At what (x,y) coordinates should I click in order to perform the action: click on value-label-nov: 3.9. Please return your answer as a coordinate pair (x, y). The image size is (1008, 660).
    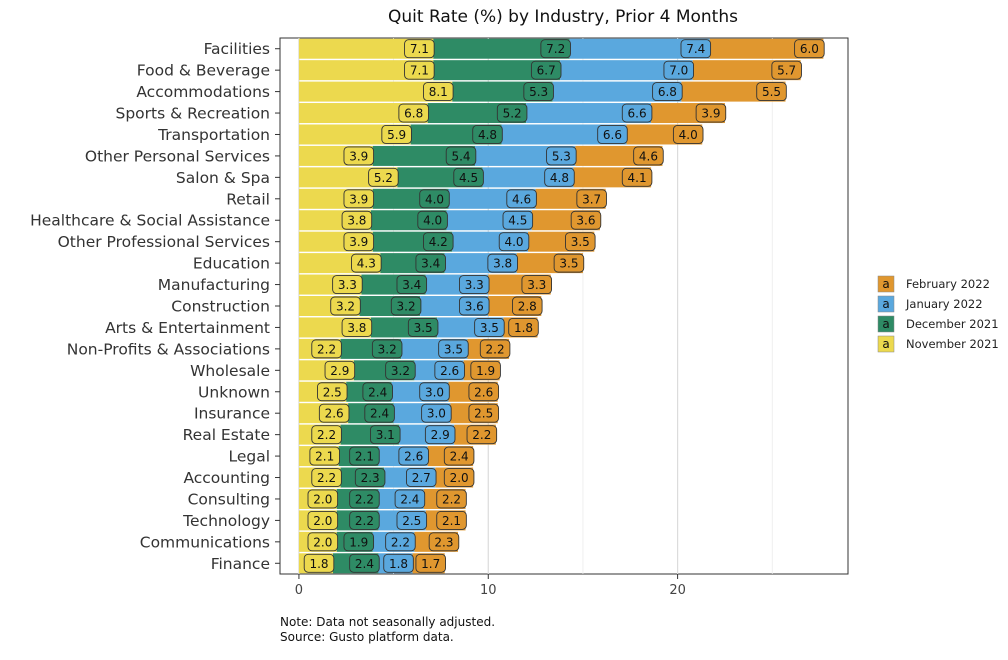
    Looking at the image, I should click on (358, 199).